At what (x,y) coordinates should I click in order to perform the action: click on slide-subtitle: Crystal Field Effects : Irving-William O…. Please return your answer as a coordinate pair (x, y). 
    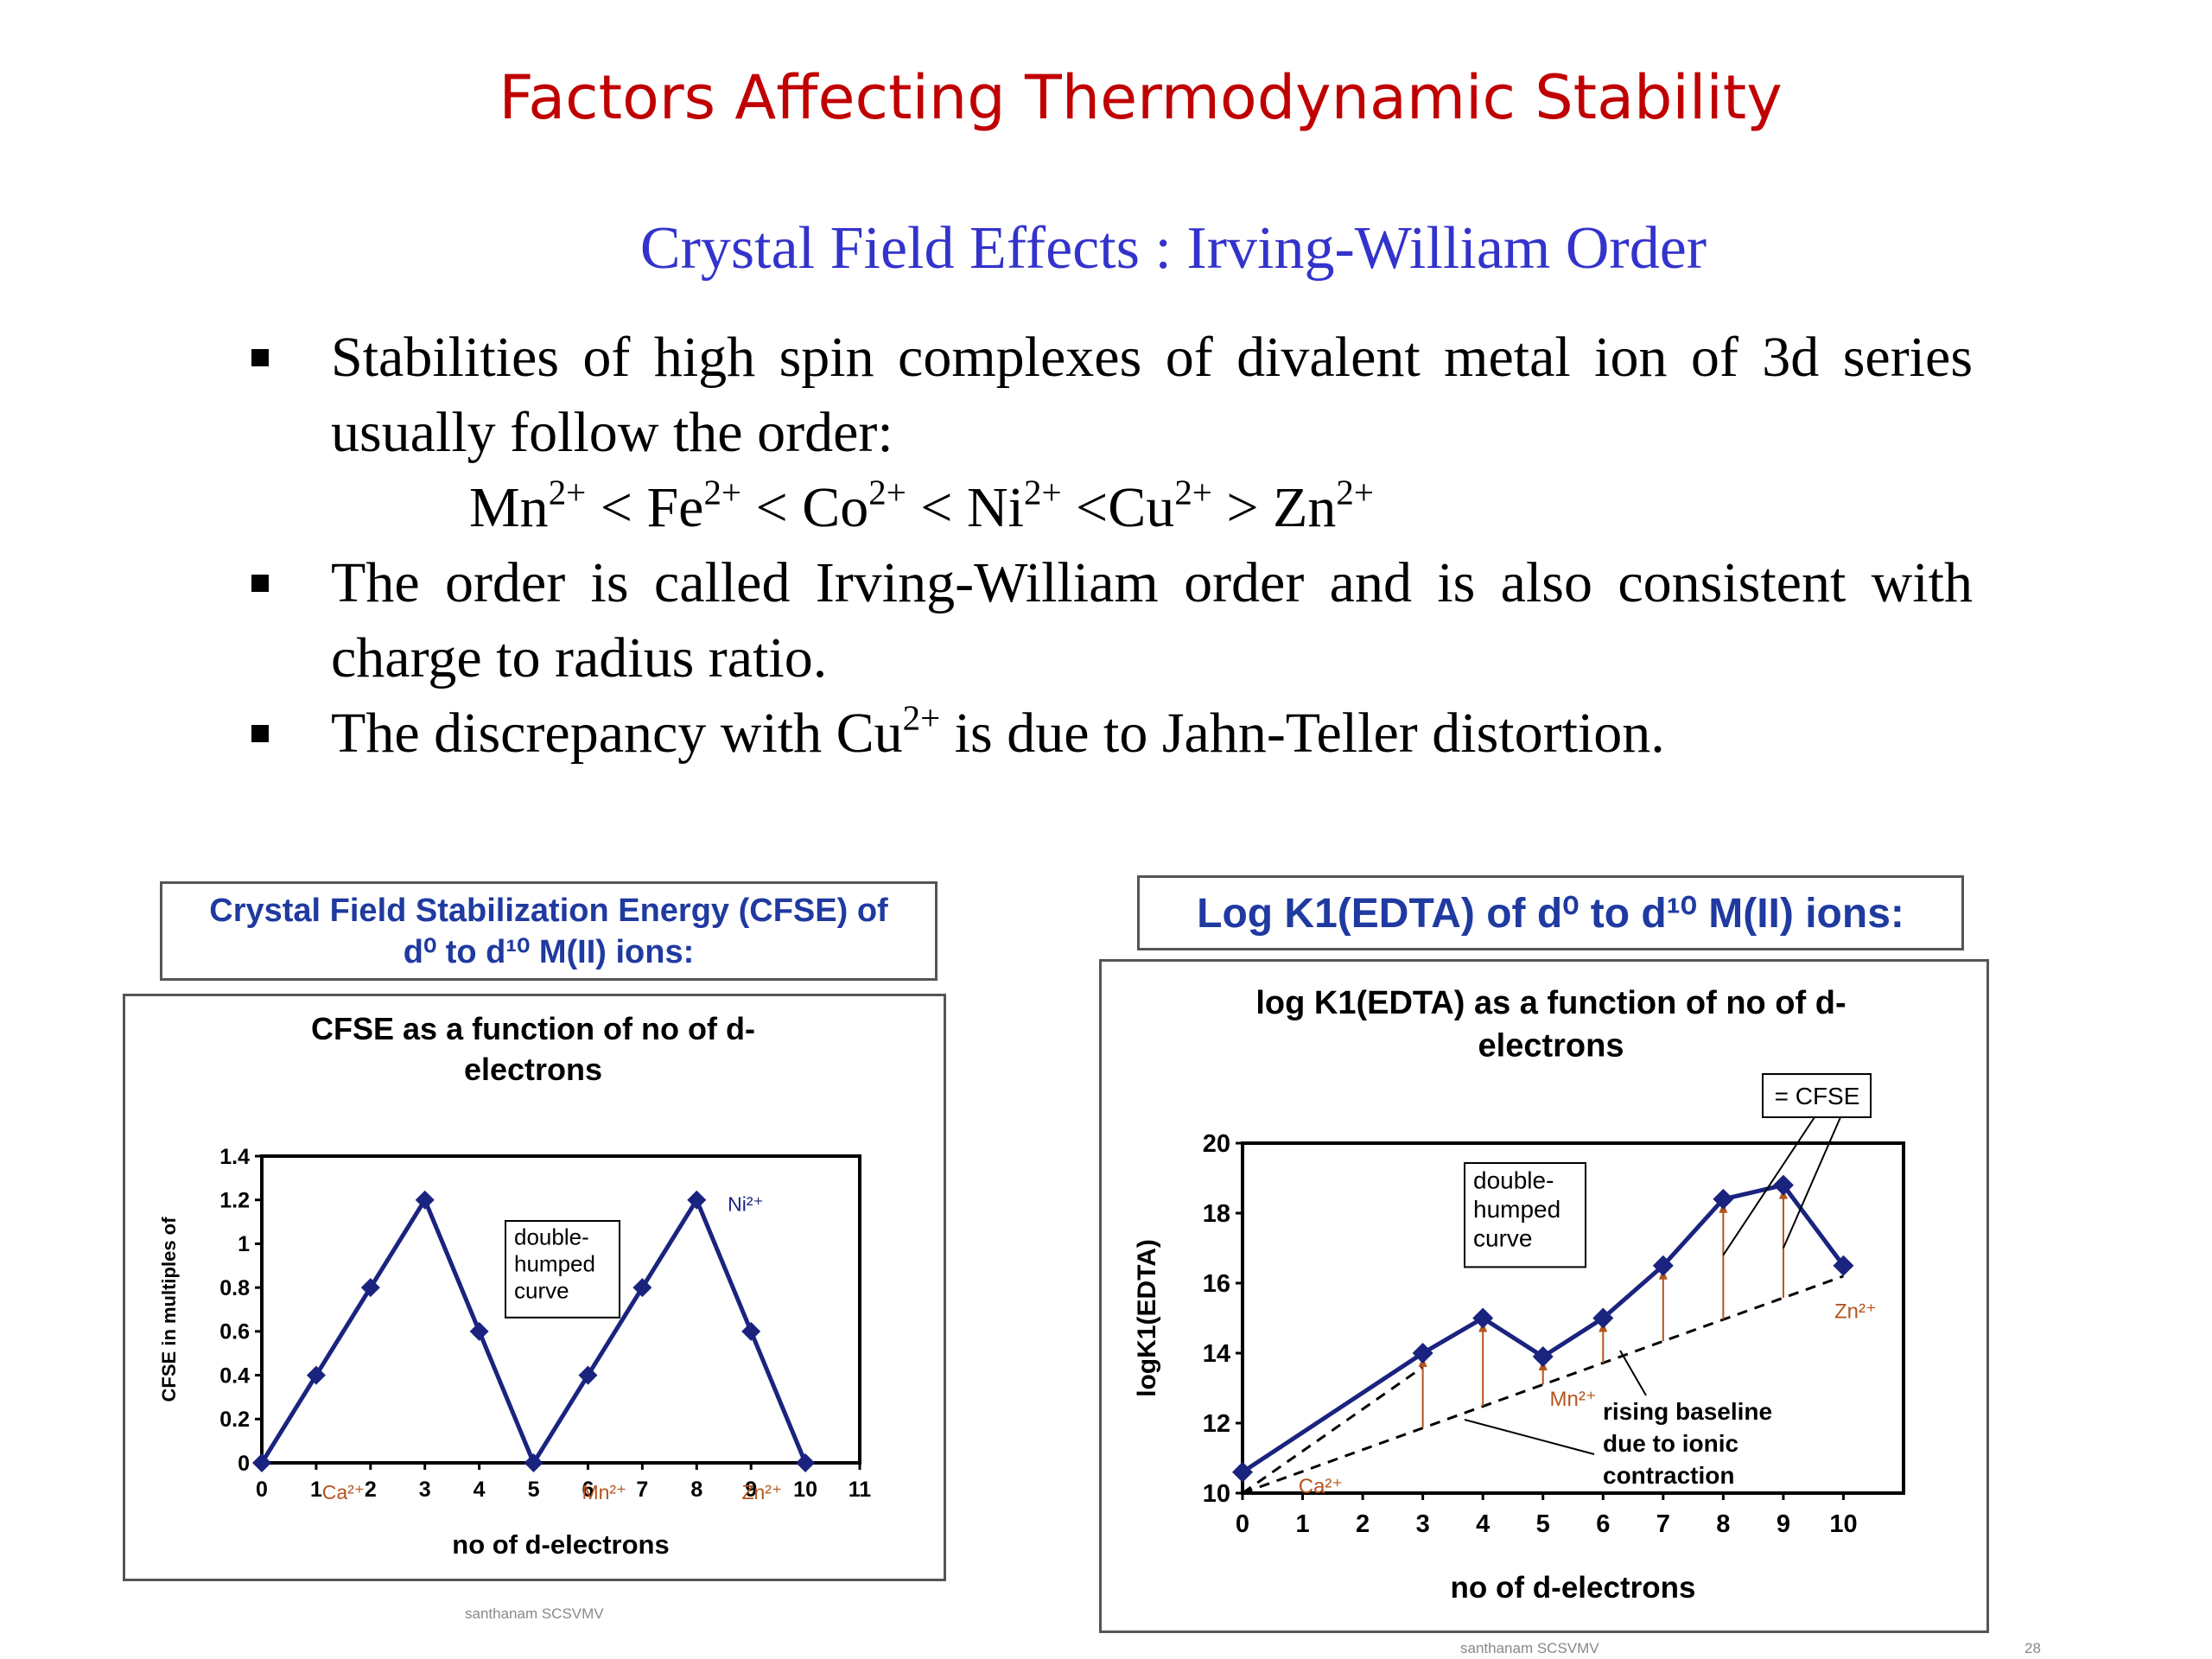
    Looking at the image, I should click on (1173, 248).